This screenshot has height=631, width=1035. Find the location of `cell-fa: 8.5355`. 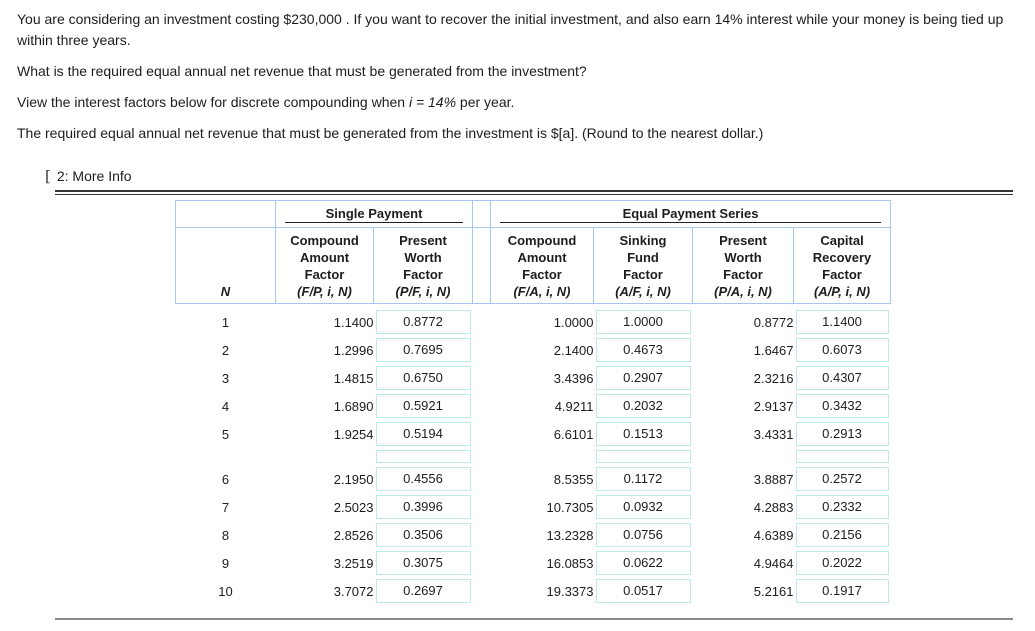

cell-fa: 8.5355 is located at coordinates (573, 479).